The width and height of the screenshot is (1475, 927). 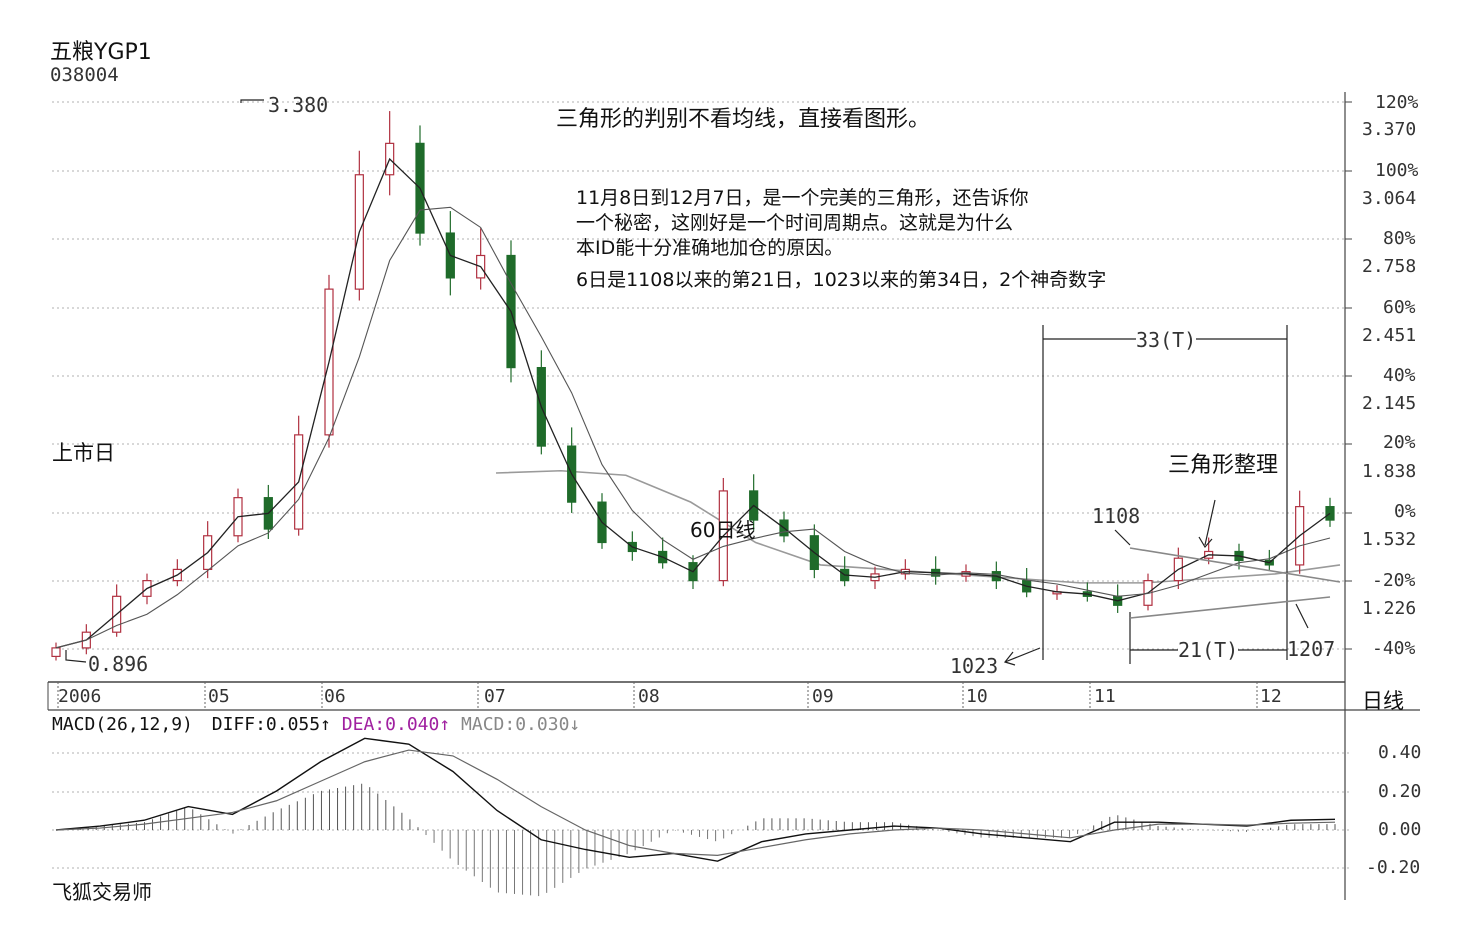 I want to click on macd-tick-minus020: -0.20, so click(x=1393, y=867).